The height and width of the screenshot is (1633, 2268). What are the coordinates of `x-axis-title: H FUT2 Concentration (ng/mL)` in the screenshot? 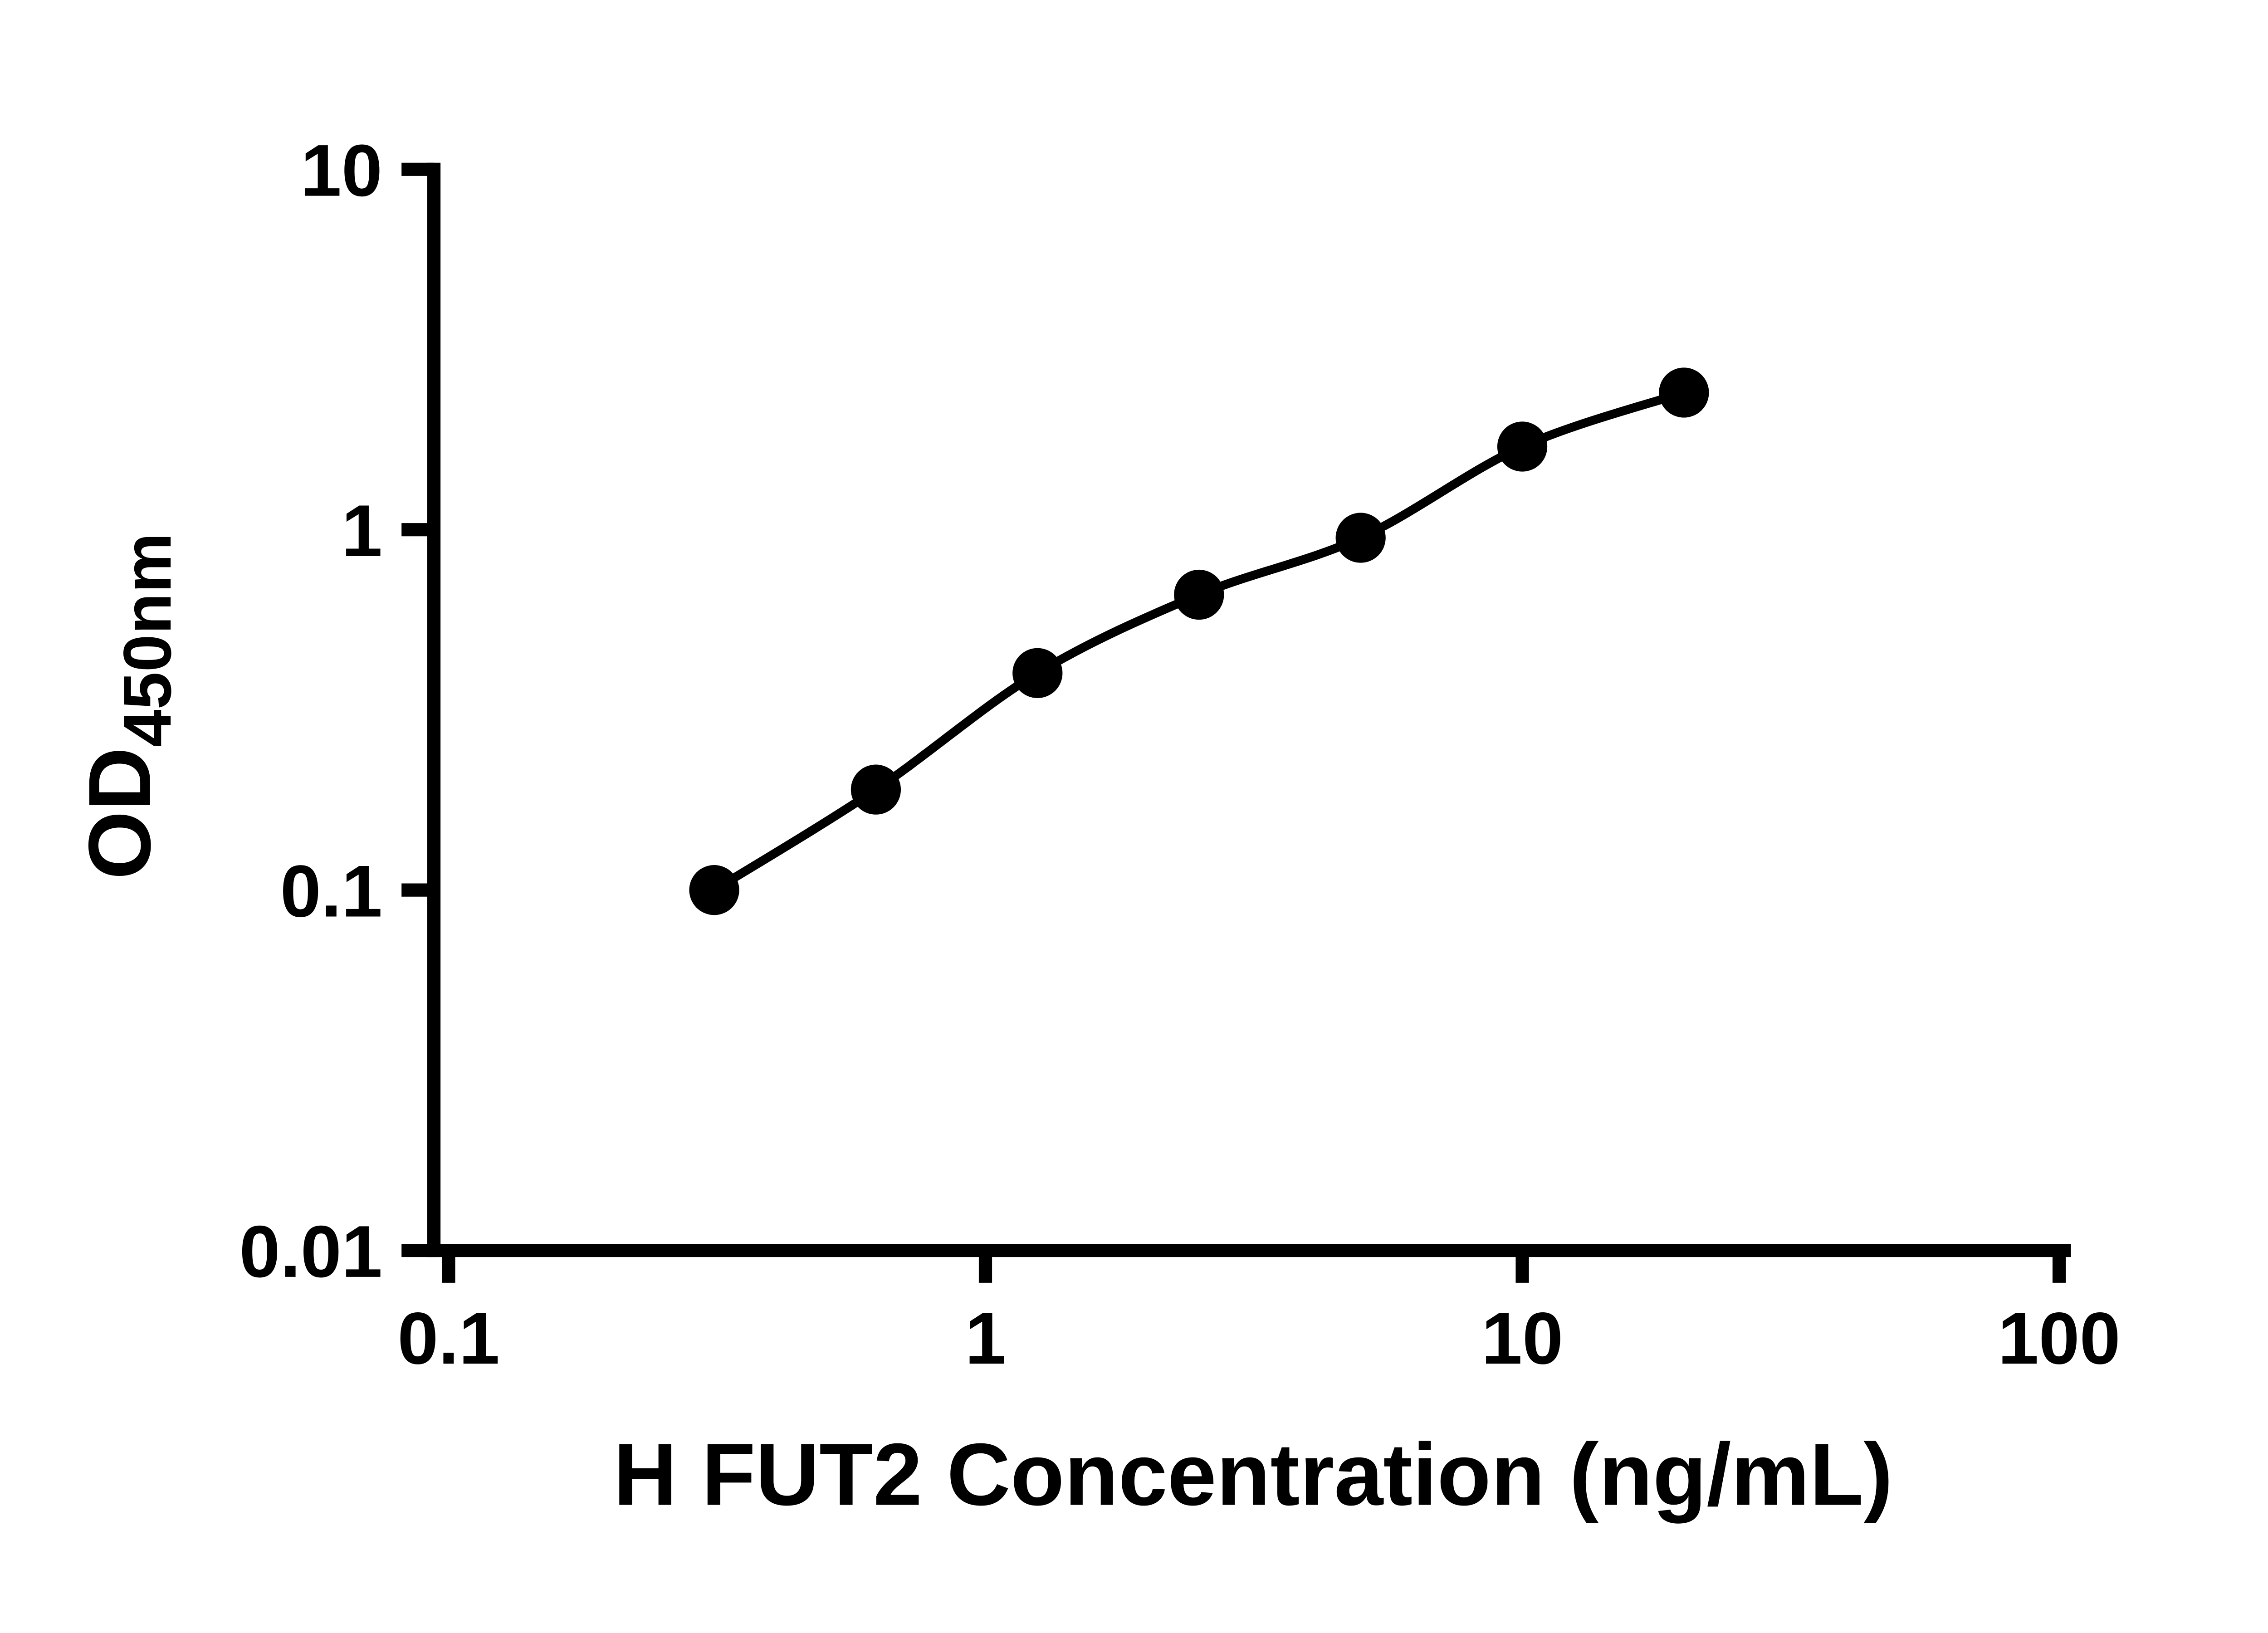 It's located at (1253, 1475).